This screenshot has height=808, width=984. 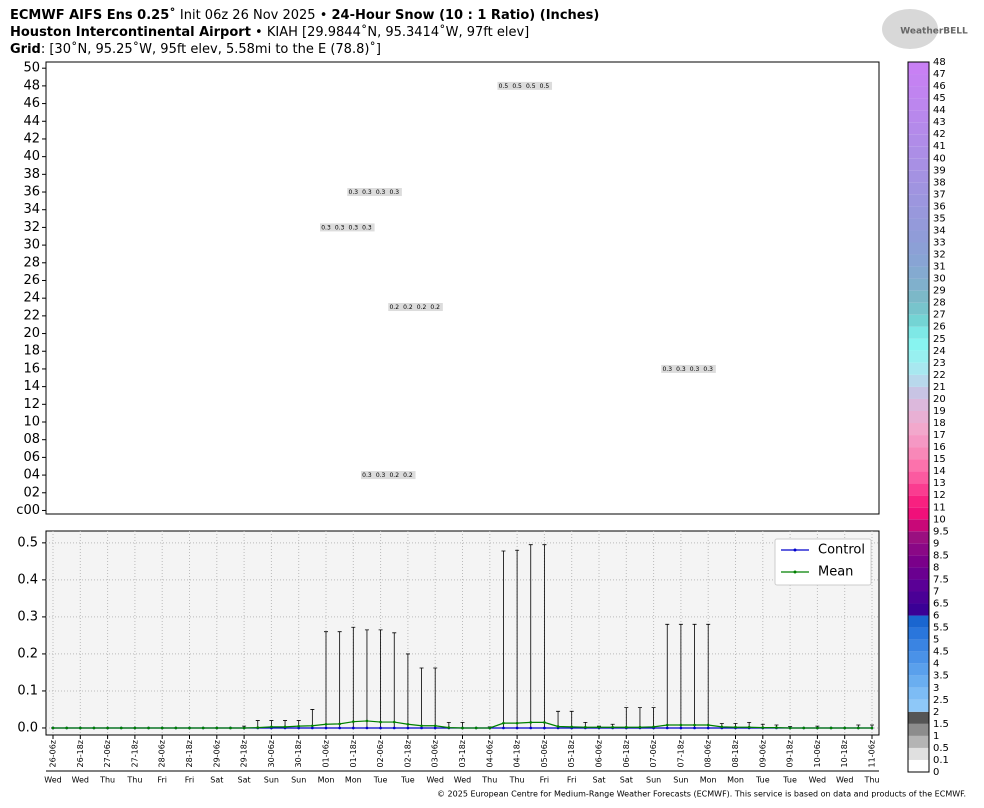 I want to click on x-tick-label: 08-06z, so click(x=708, y=753).